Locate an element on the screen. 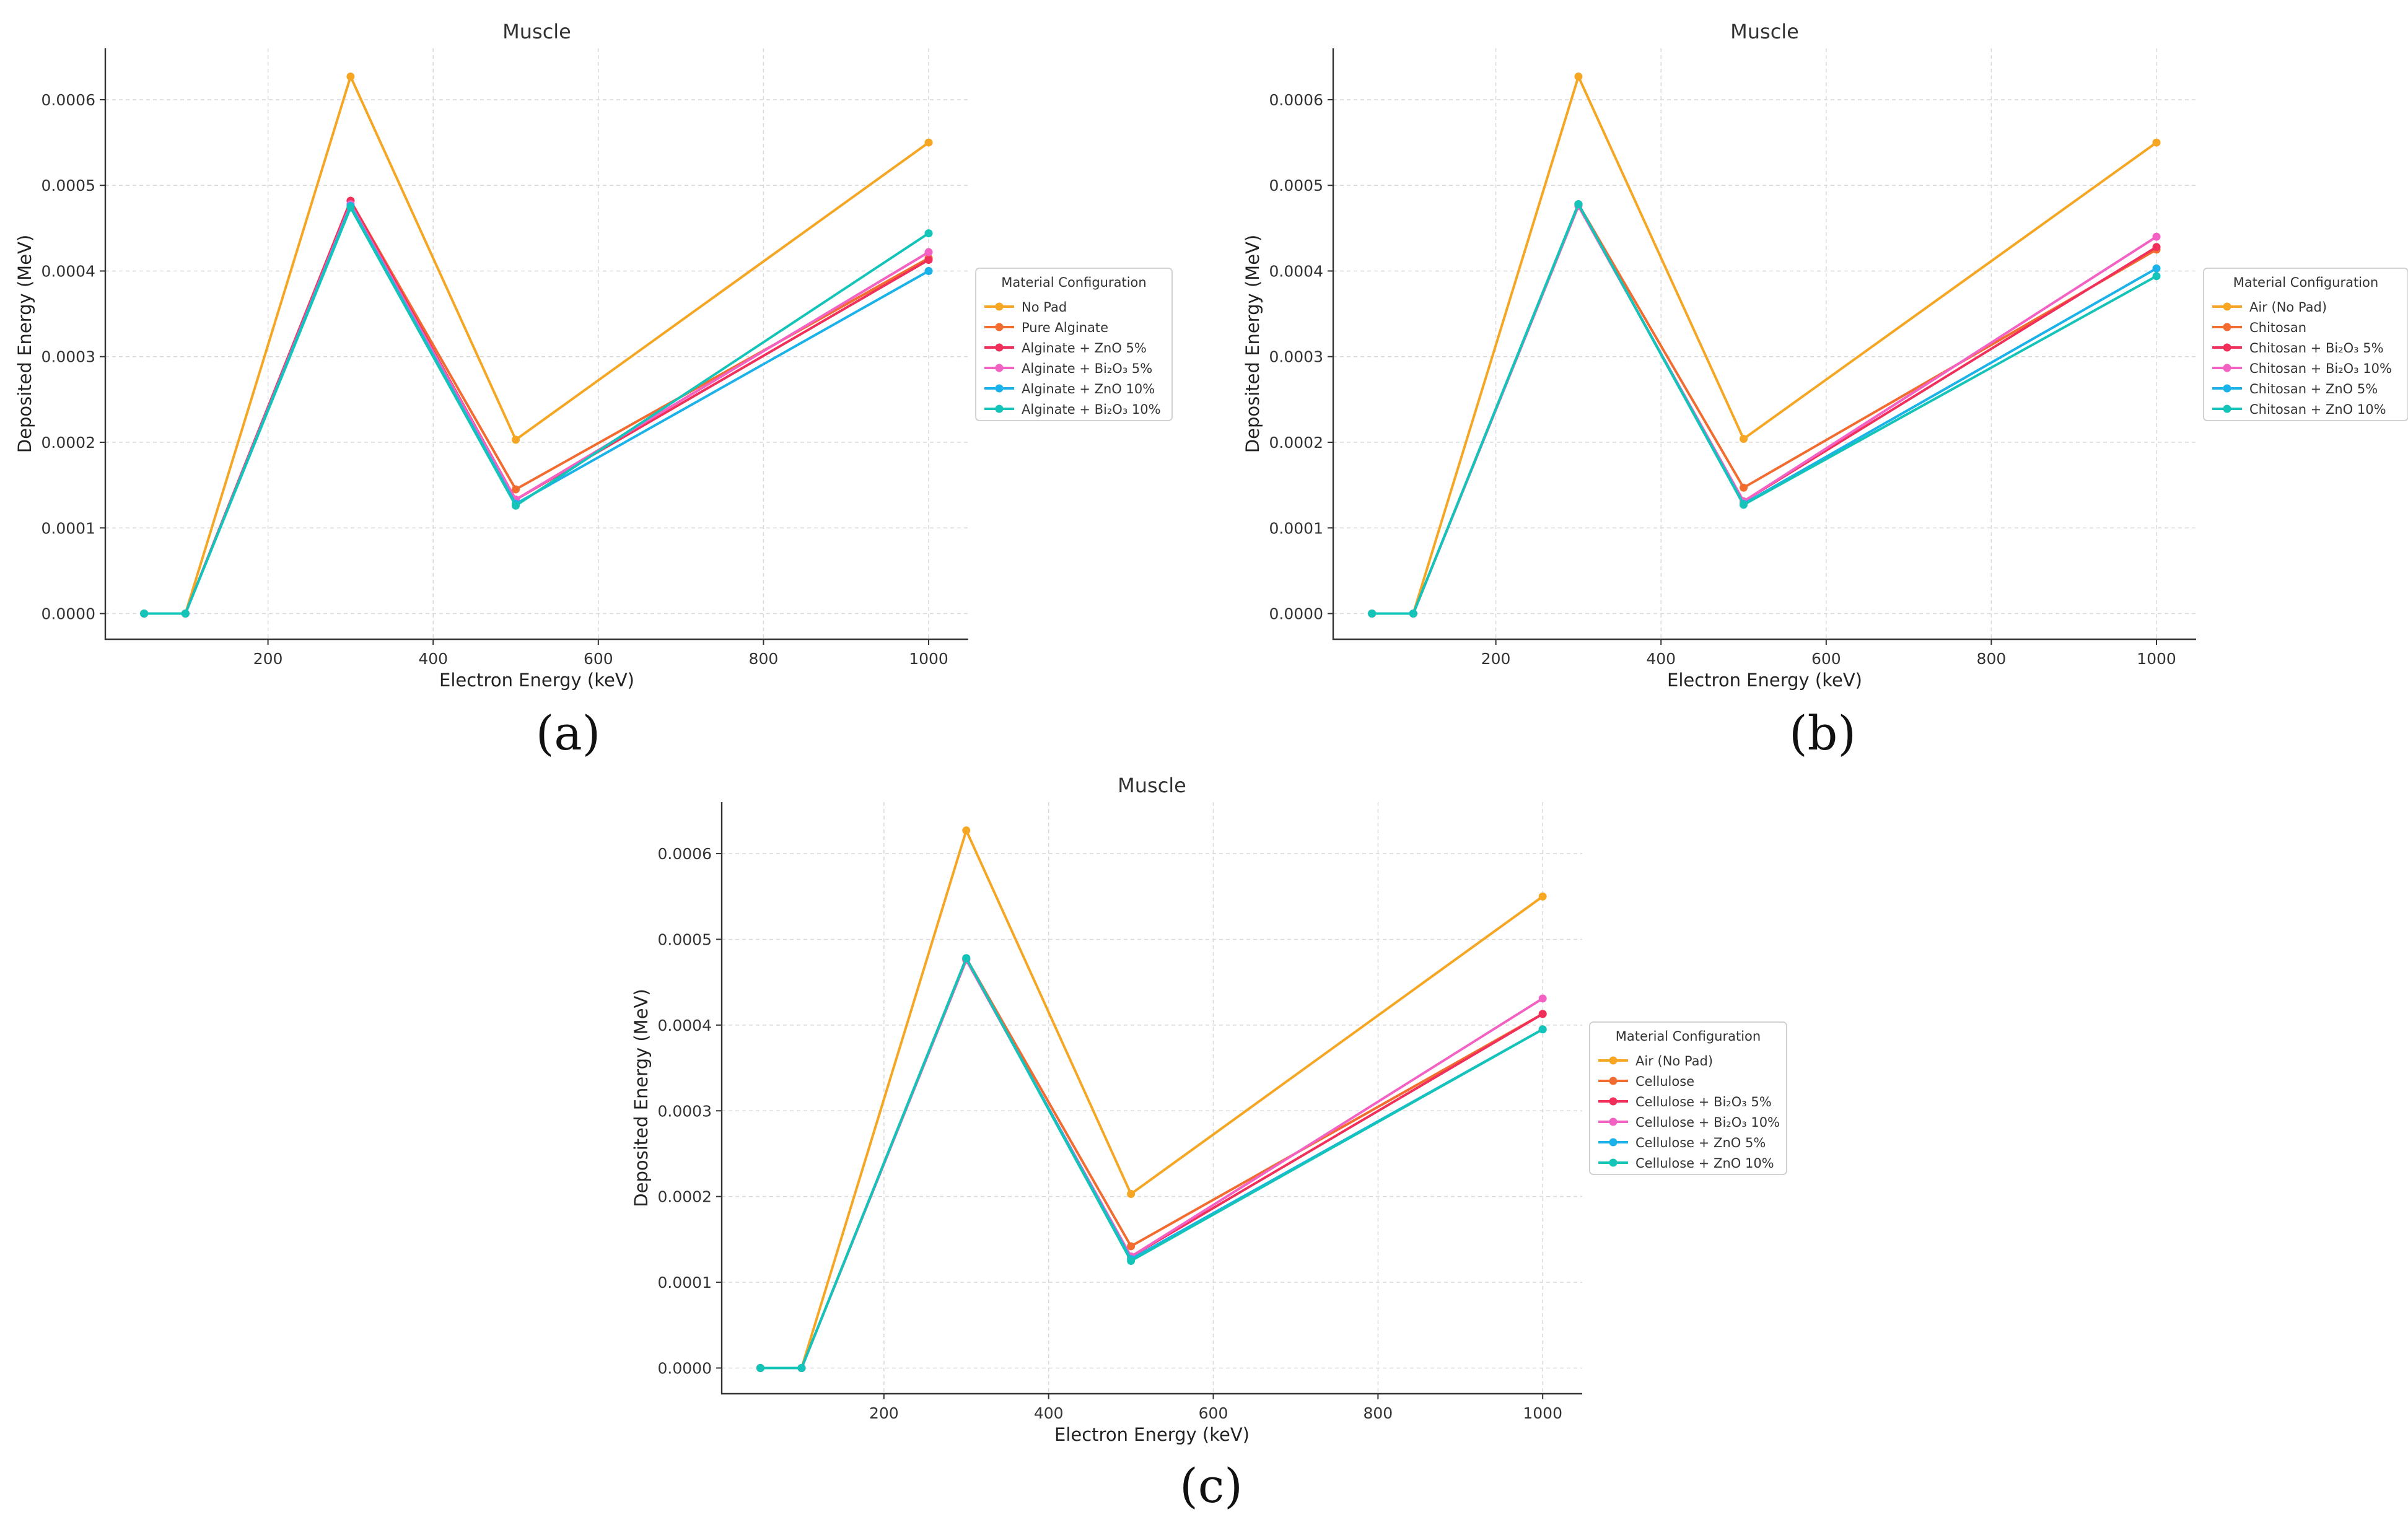 The image size is (2408, 1530). legend-label: Chitosan + Bi₂O₃ 10% is located at coordinates (2320, 368).